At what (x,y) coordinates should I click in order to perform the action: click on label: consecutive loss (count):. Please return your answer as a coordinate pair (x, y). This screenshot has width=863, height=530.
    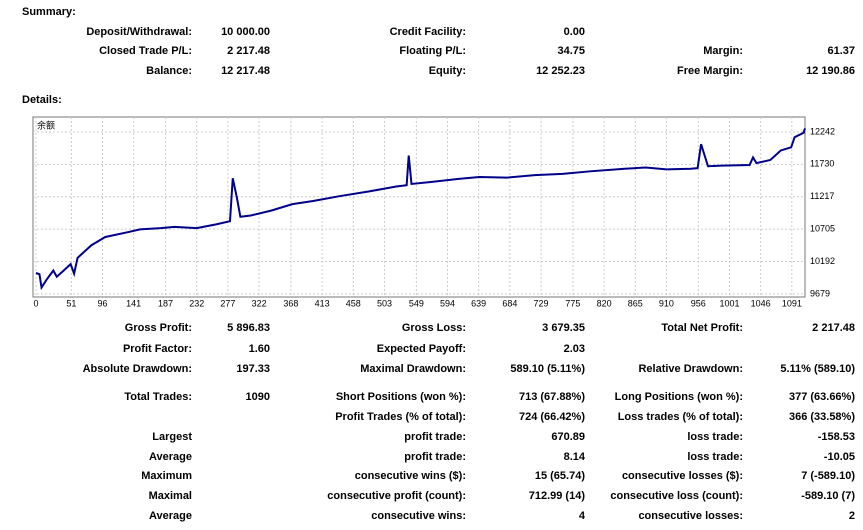
    Looking at the image, I should click on (676, 496).